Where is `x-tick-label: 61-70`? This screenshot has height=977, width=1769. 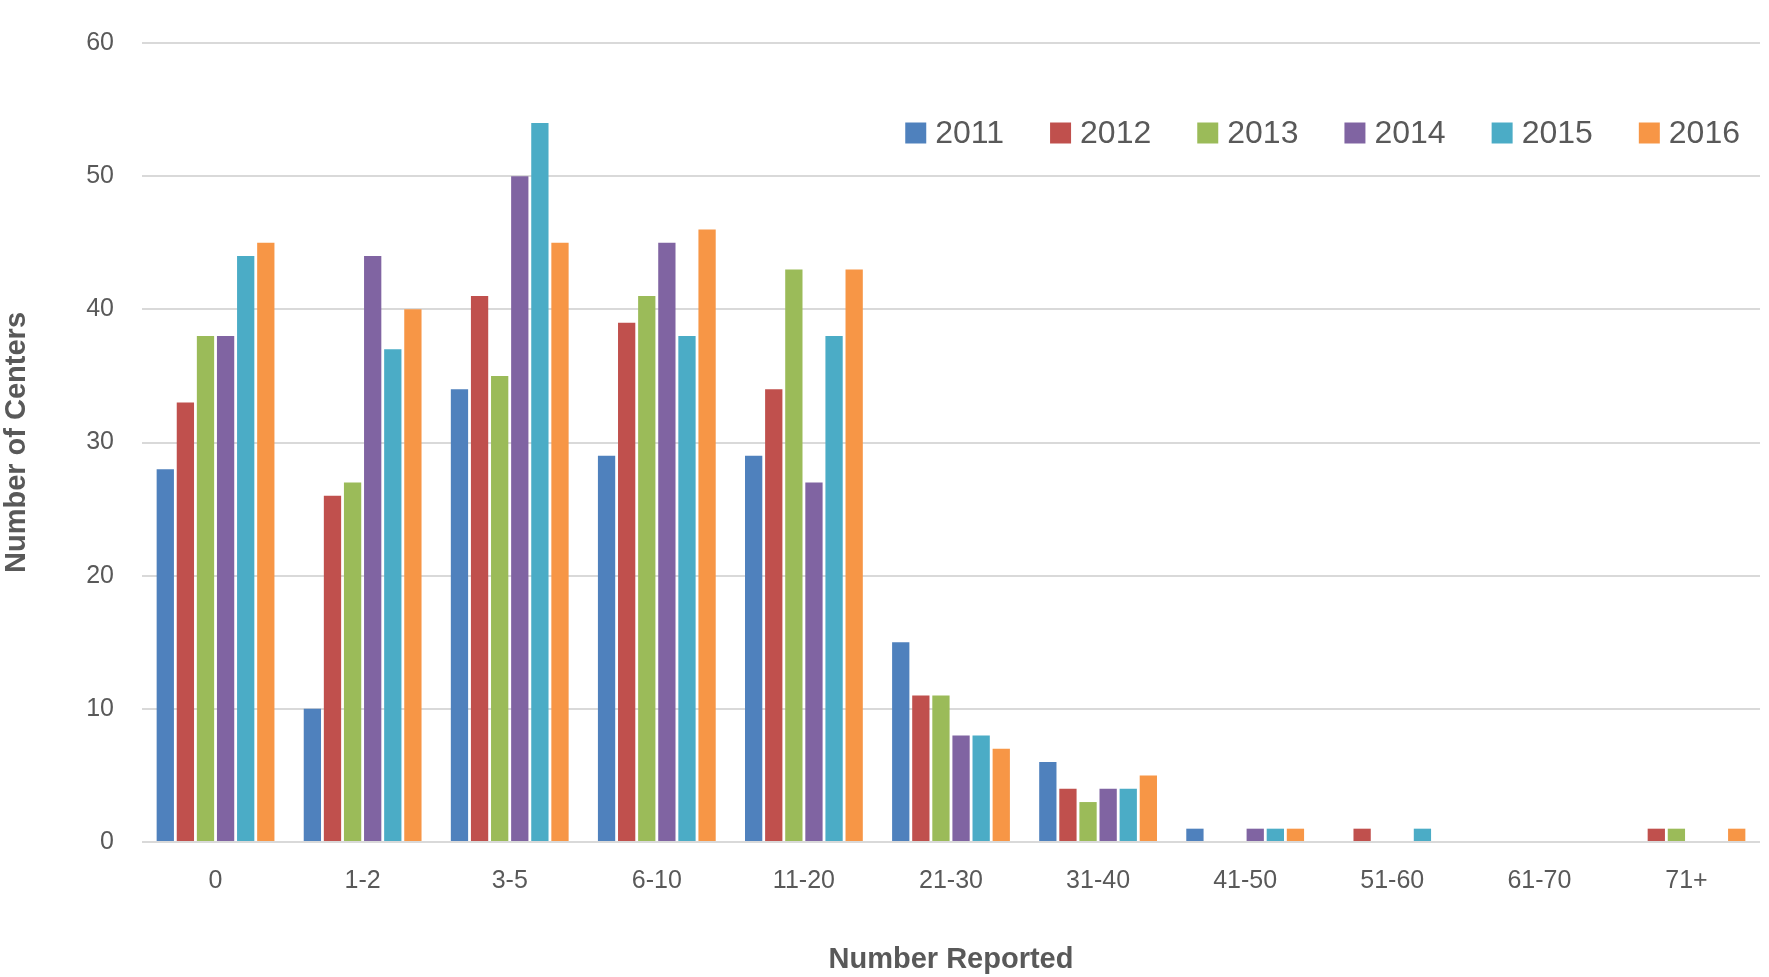
x-tick-label: 61-70 is located at coordinates (1539, 878).